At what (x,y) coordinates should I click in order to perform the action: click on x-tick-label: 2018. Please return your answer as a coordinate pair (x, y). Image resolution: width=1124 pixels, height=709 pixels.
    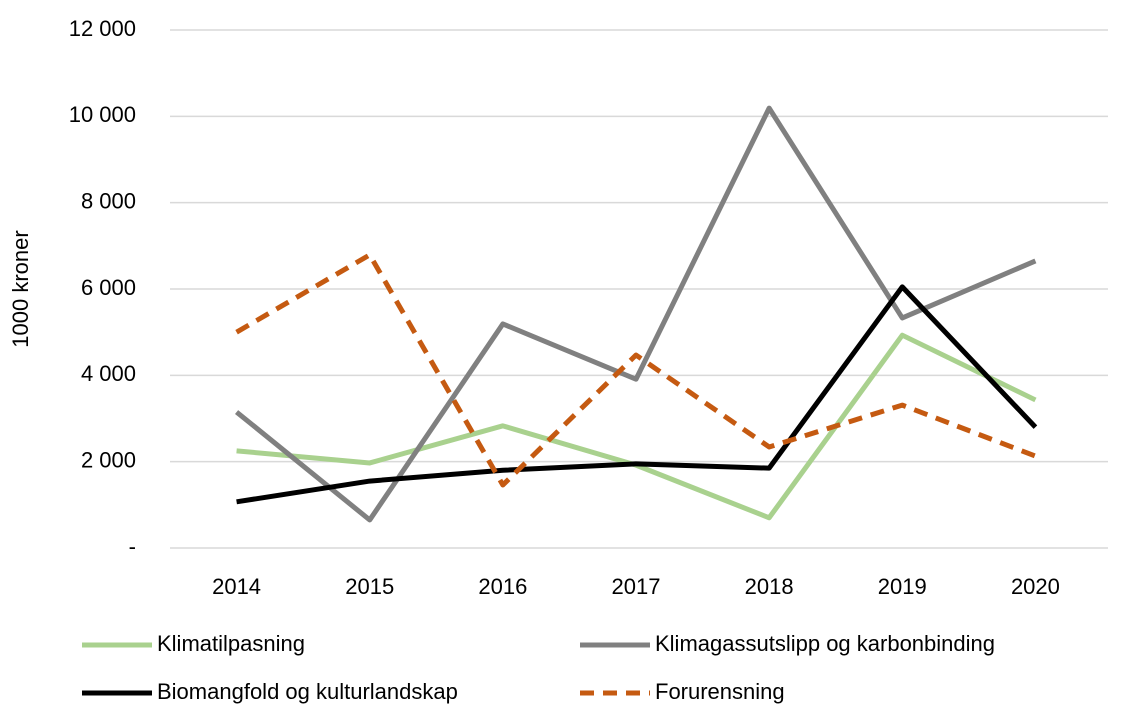
    Looking at the image, I should click on (769, 586).